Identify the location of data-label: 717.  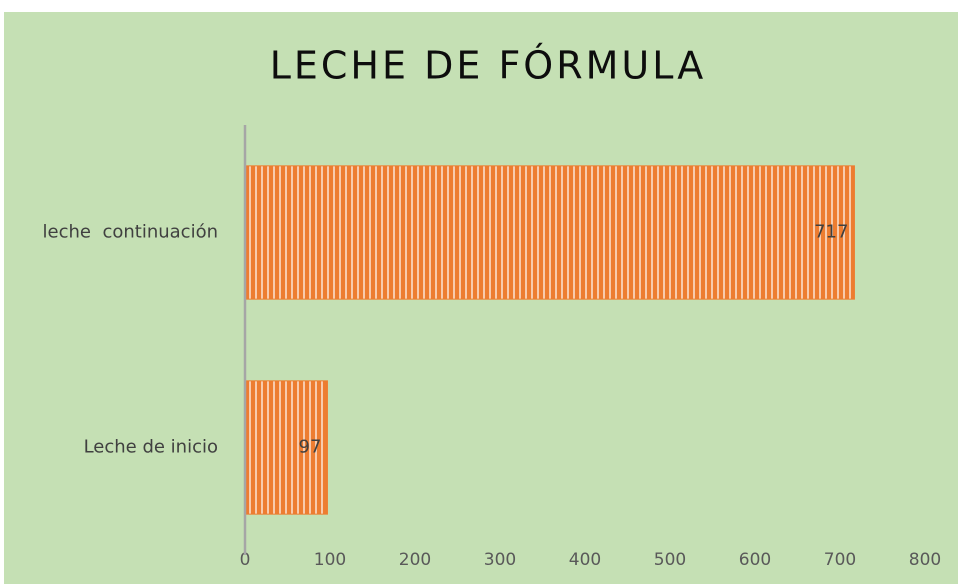
(831, 232).